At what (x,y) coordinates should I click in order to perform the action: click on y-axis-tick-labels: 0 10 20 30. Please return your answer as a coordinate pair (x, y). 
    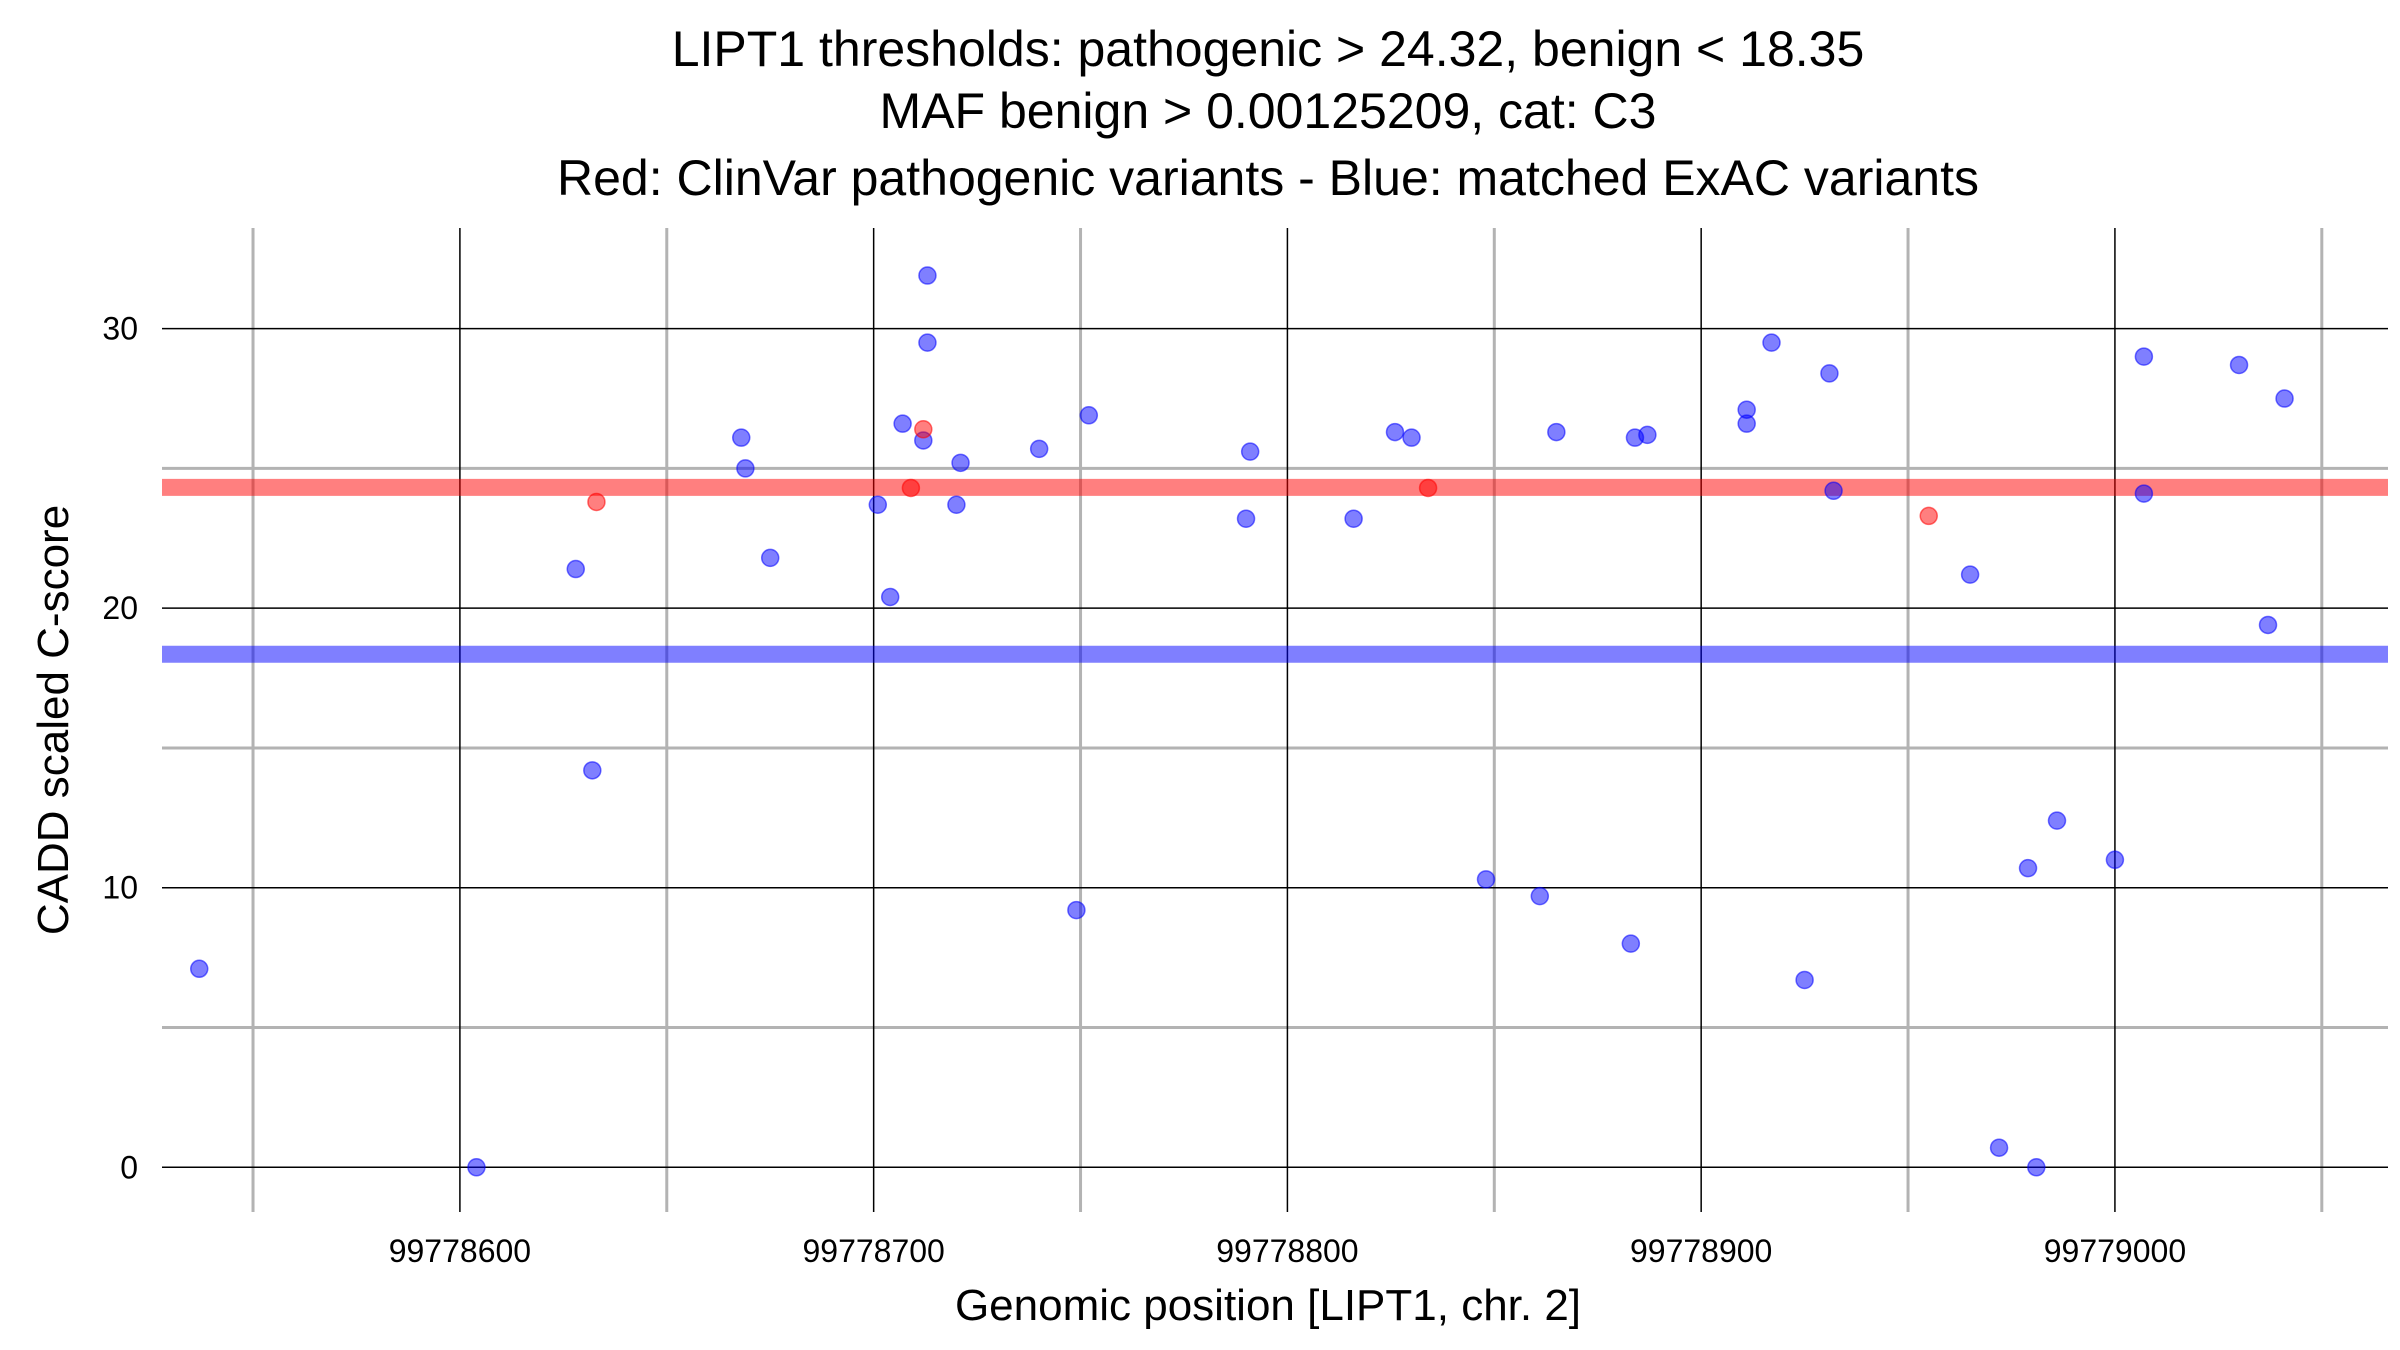
    Looking at the image, I should click on (120, 748).